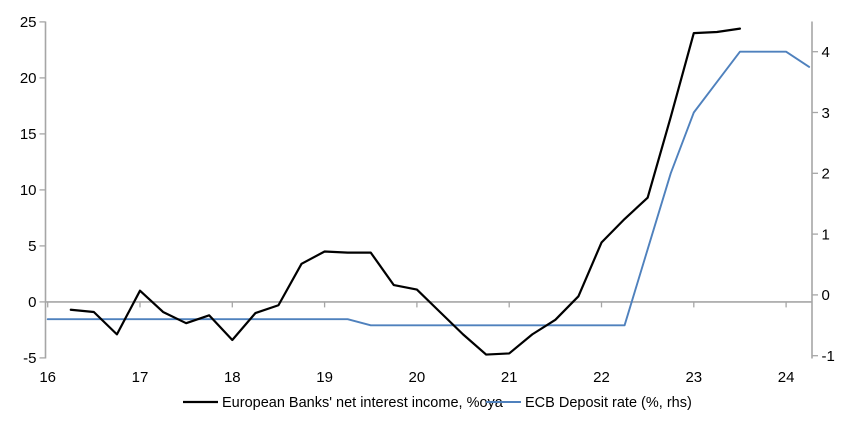 The height and width of the screenshot is (427, 852). What do you see at coordinates (140, 377) in the screenshot?
I see `x-axis-label: 17` at bounding box center [140, 377].